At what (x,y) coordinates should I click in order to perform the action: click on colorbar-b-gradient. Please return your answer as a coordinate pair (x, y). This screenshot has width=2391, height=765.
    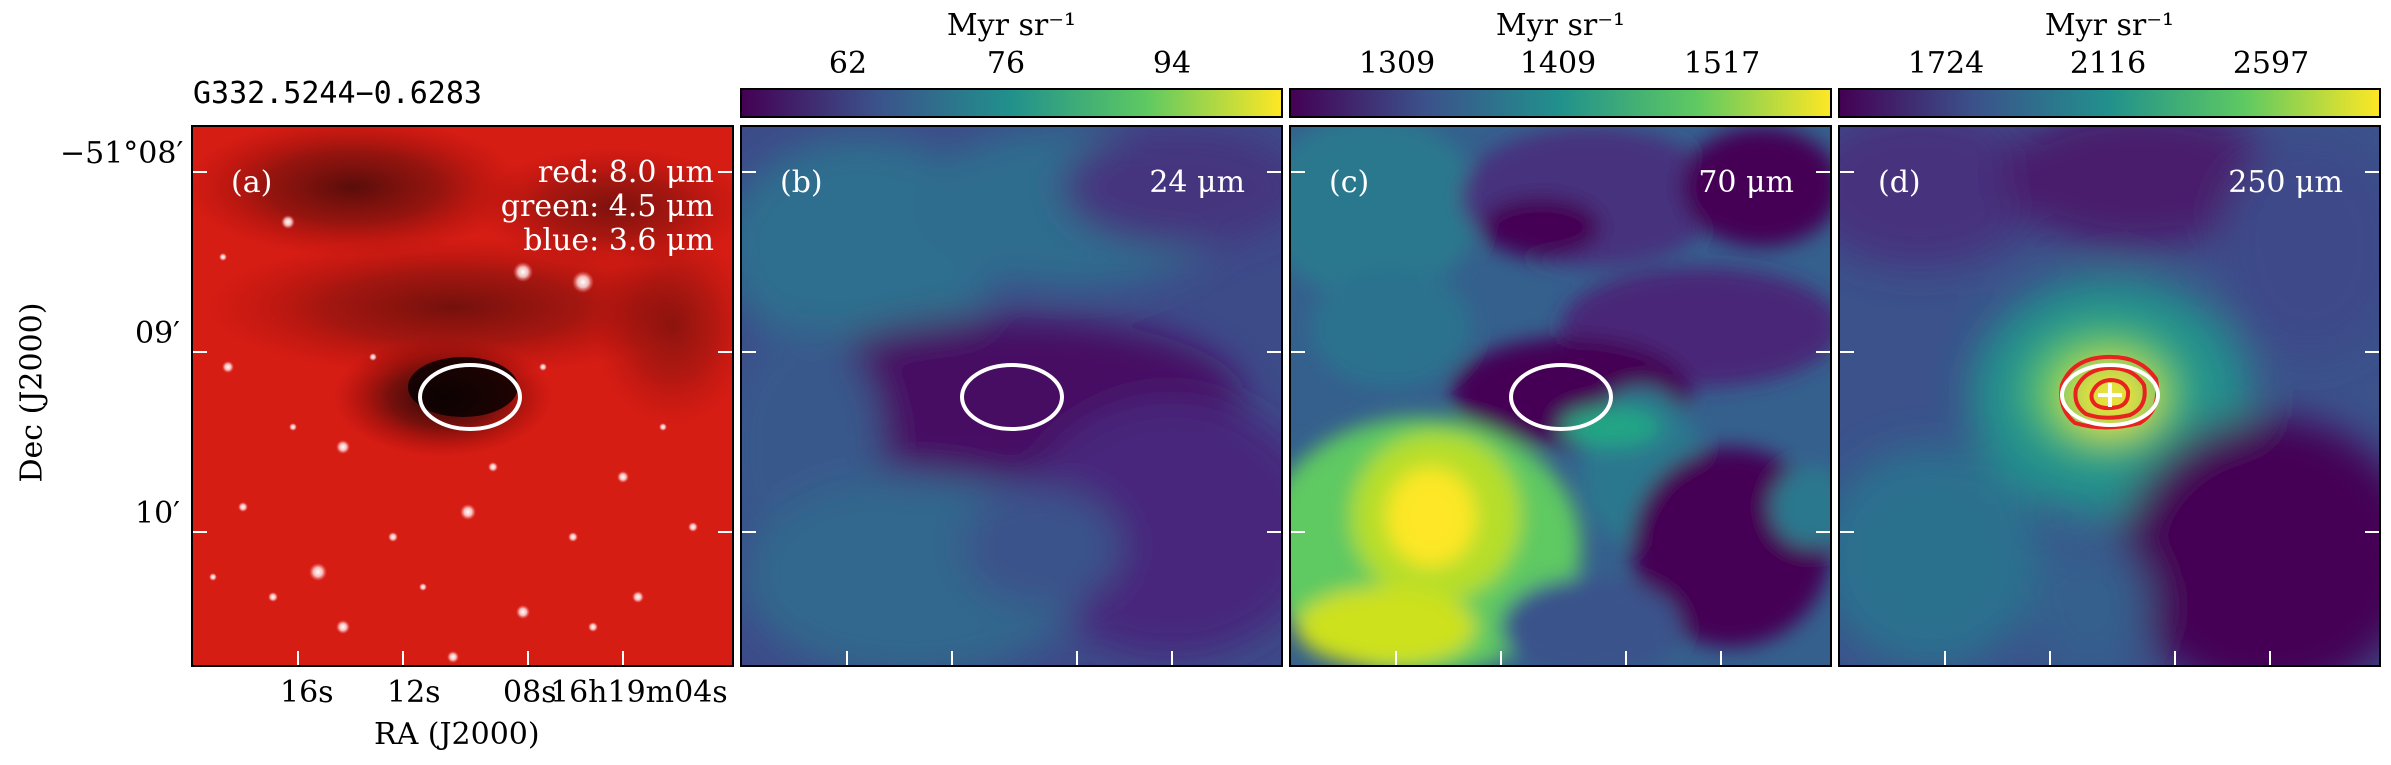
    Looking at the image, I should click on (1011, 103).